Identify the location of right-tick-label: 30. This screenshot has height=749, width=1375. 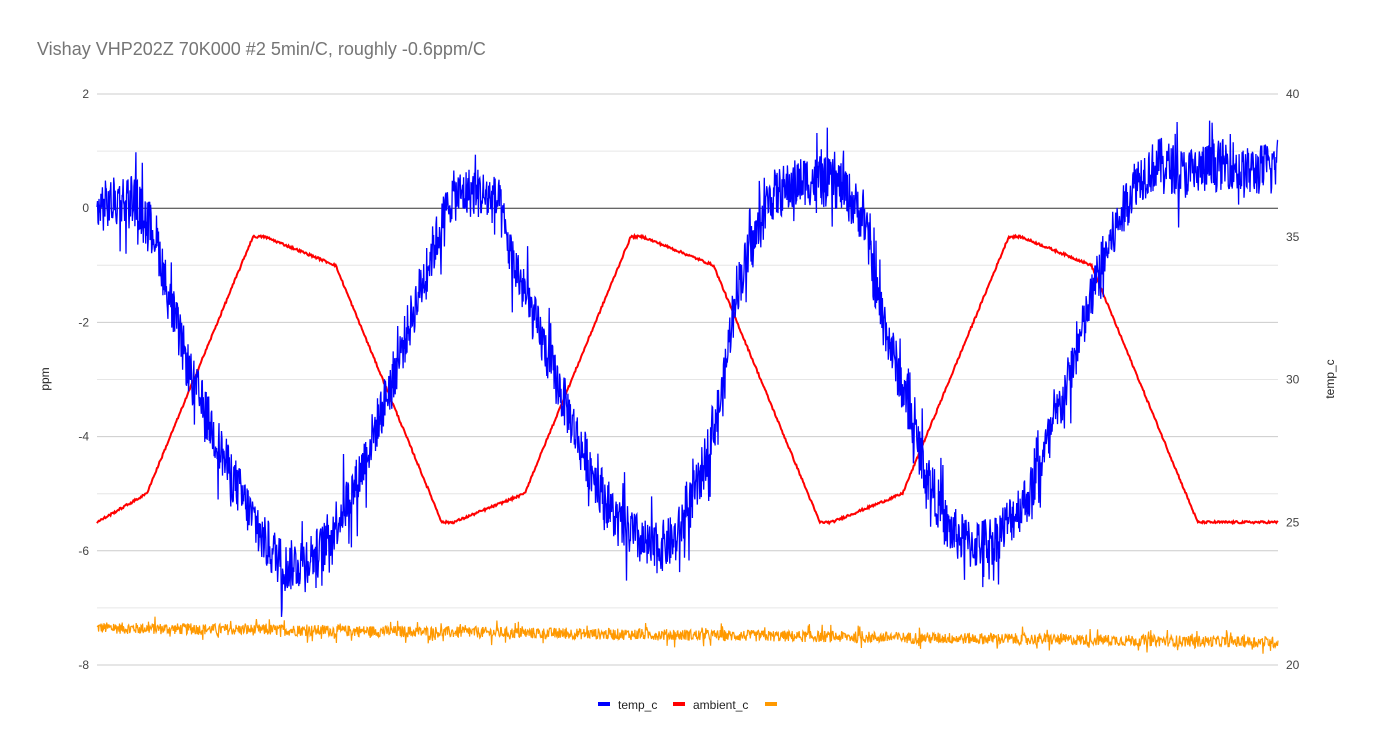
(1293, 380).